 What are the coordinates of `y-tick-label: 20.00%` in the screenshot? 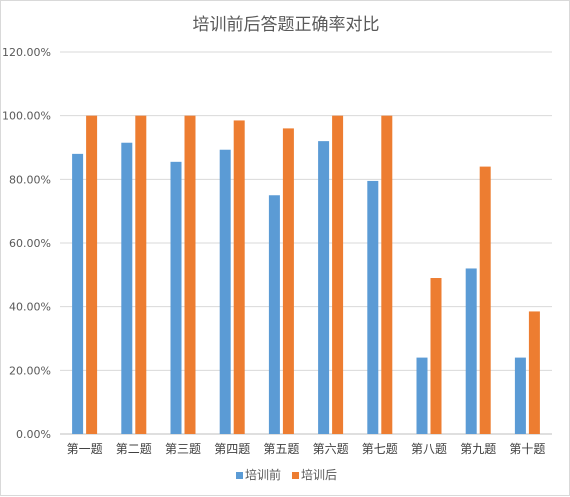 It's located at (30, 370).